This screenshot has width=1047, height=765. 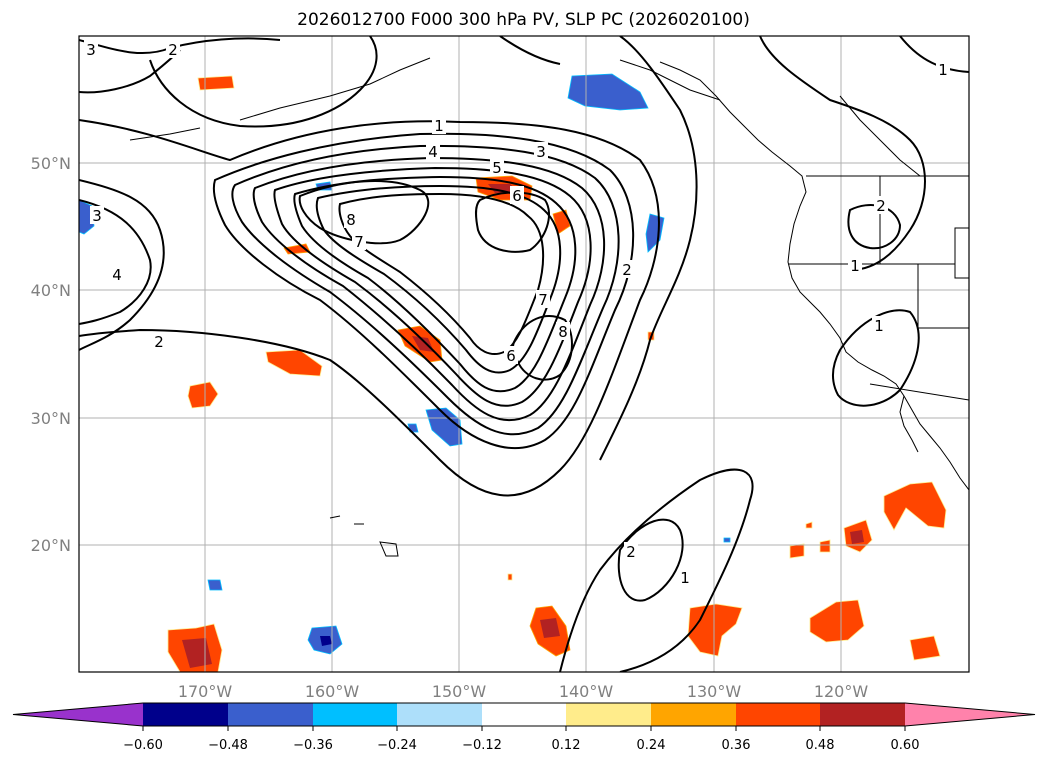 What do you see at coordinates (970, 714) in the screenshot?
I see `colorbar-extend-max` at bounding box center [970, 714].